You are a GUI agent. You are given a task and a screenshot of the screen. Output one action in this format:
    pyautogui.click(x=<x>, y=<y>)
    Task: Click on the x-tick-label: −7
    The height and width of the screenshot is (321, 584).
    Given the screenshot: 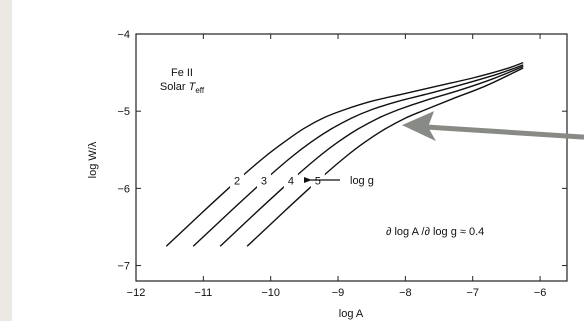 What is the action you would take?
    pyautogui.click(x=472, y=293)
    